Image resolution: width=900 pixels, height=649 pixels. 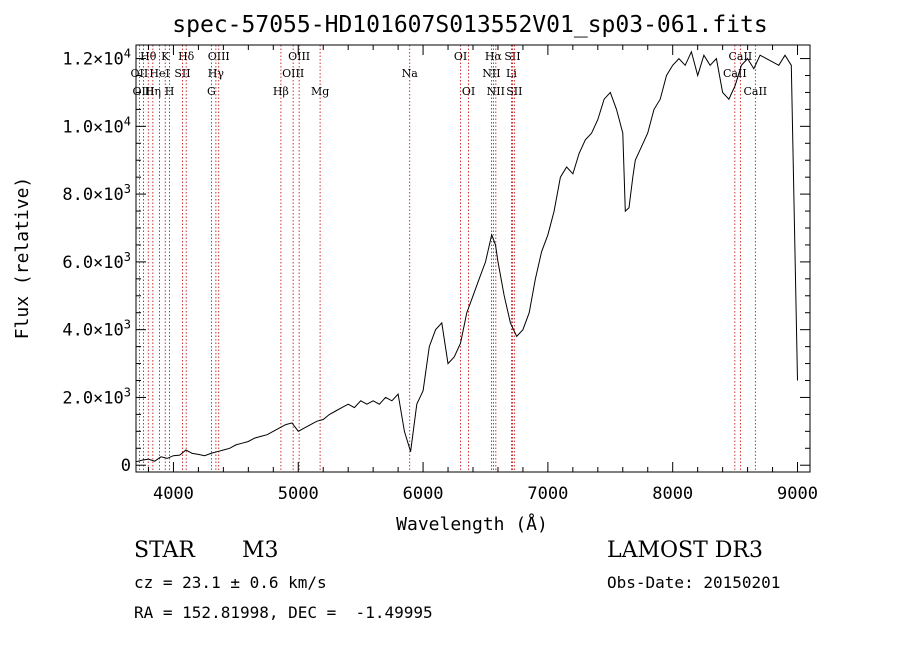 What do you see at coordinates (511, 73) in the screenshot?
I see `spectral-line-label: Li` at bounding box center [511, 73].